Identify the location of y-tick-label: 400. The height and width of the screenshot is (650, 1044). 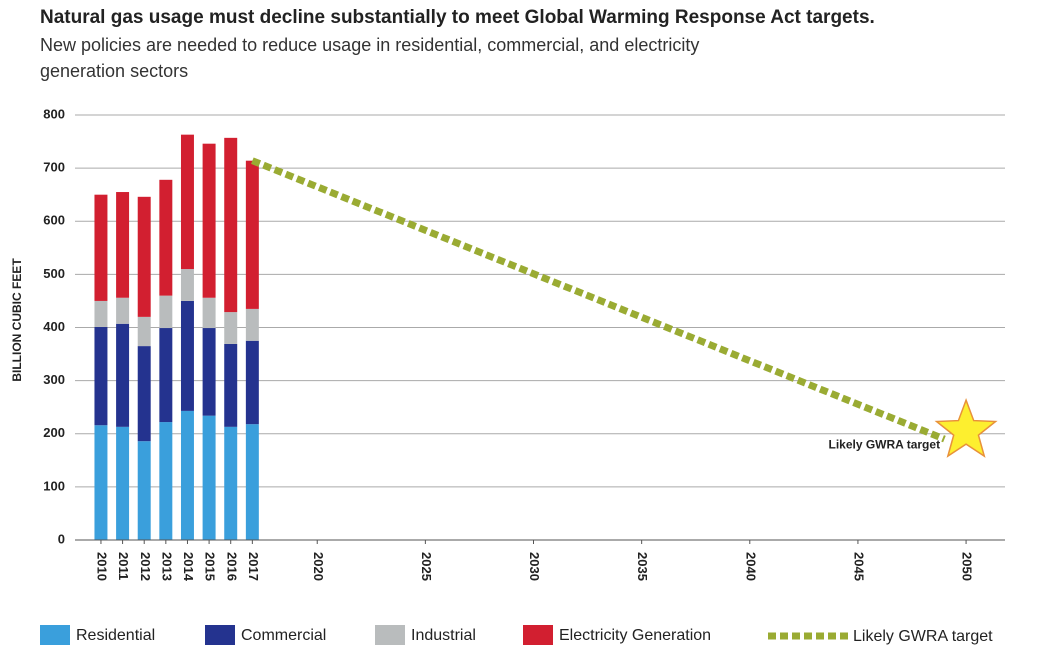
(54, 326).